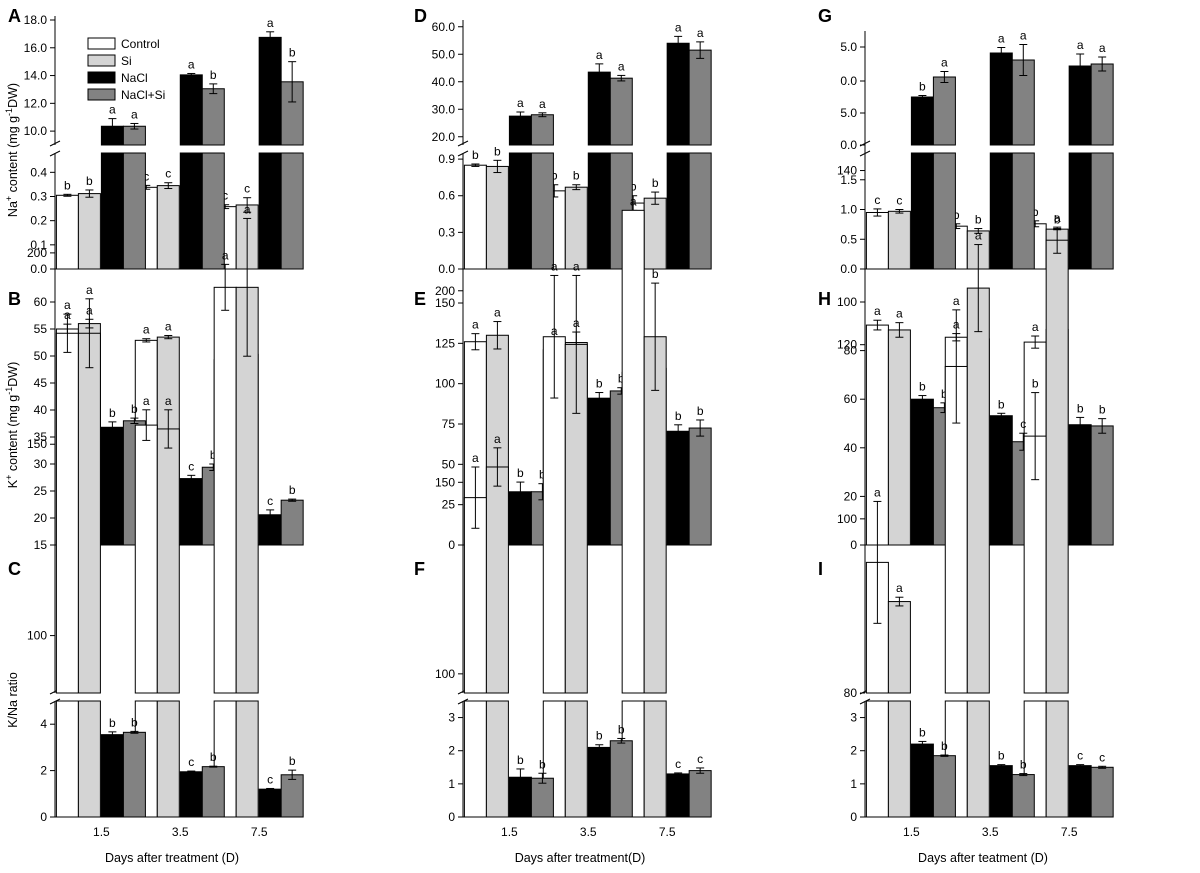 The image size is (1200, 873). I want to click on x-tick-label: 3.5, so click(588, 832).